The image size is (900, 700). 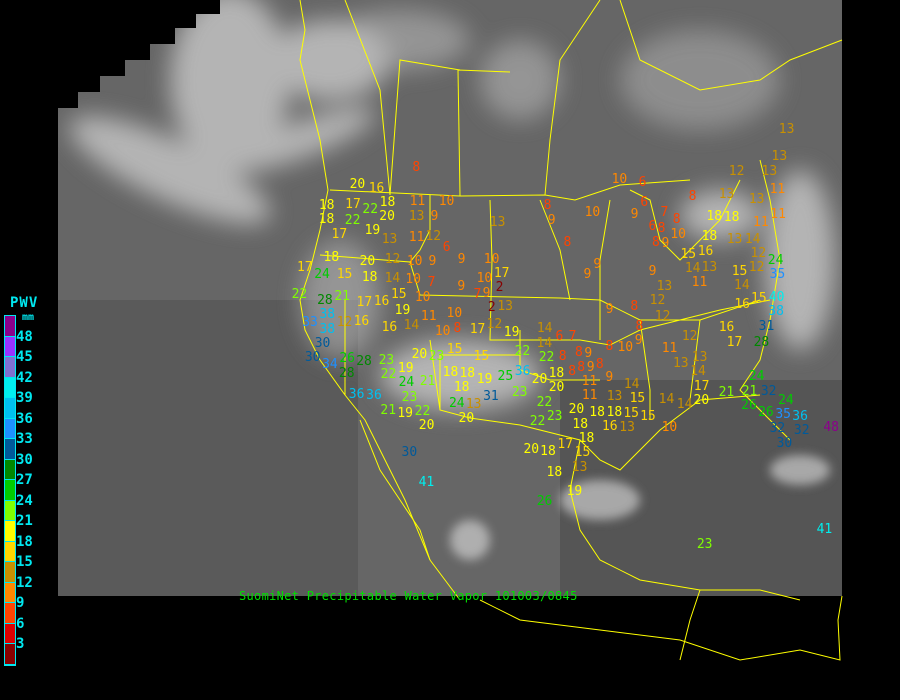 I want to click on station-pwv-value: 26, so click(x=766, y=412).